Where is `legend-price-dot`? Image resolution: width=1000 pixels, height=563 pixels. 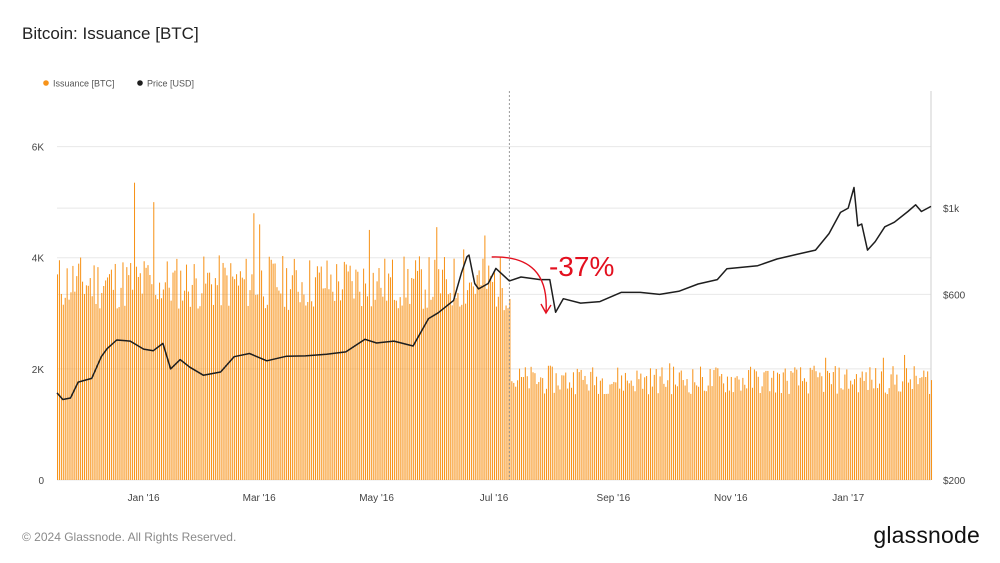 legend-price-dot is located at coordinates (140, 83).